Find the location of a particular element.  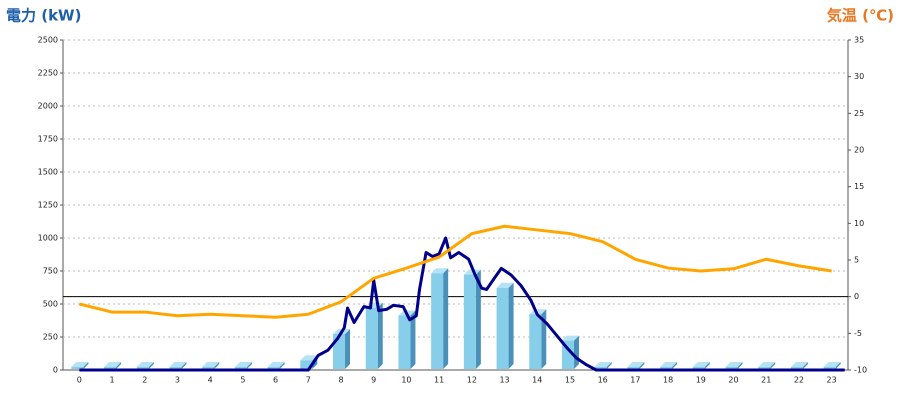

y2-tick-label: -10 is located at coordinates (860, 370).